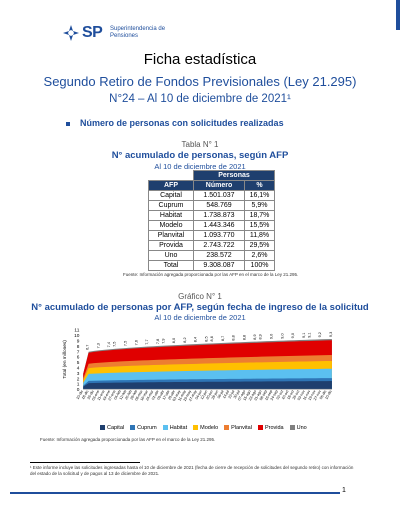 This screenshot has width=400, height=518. Describe the element at coordinates (145, 395) in the screenshot. I see `x-tick-label: 16-mar` at that location.